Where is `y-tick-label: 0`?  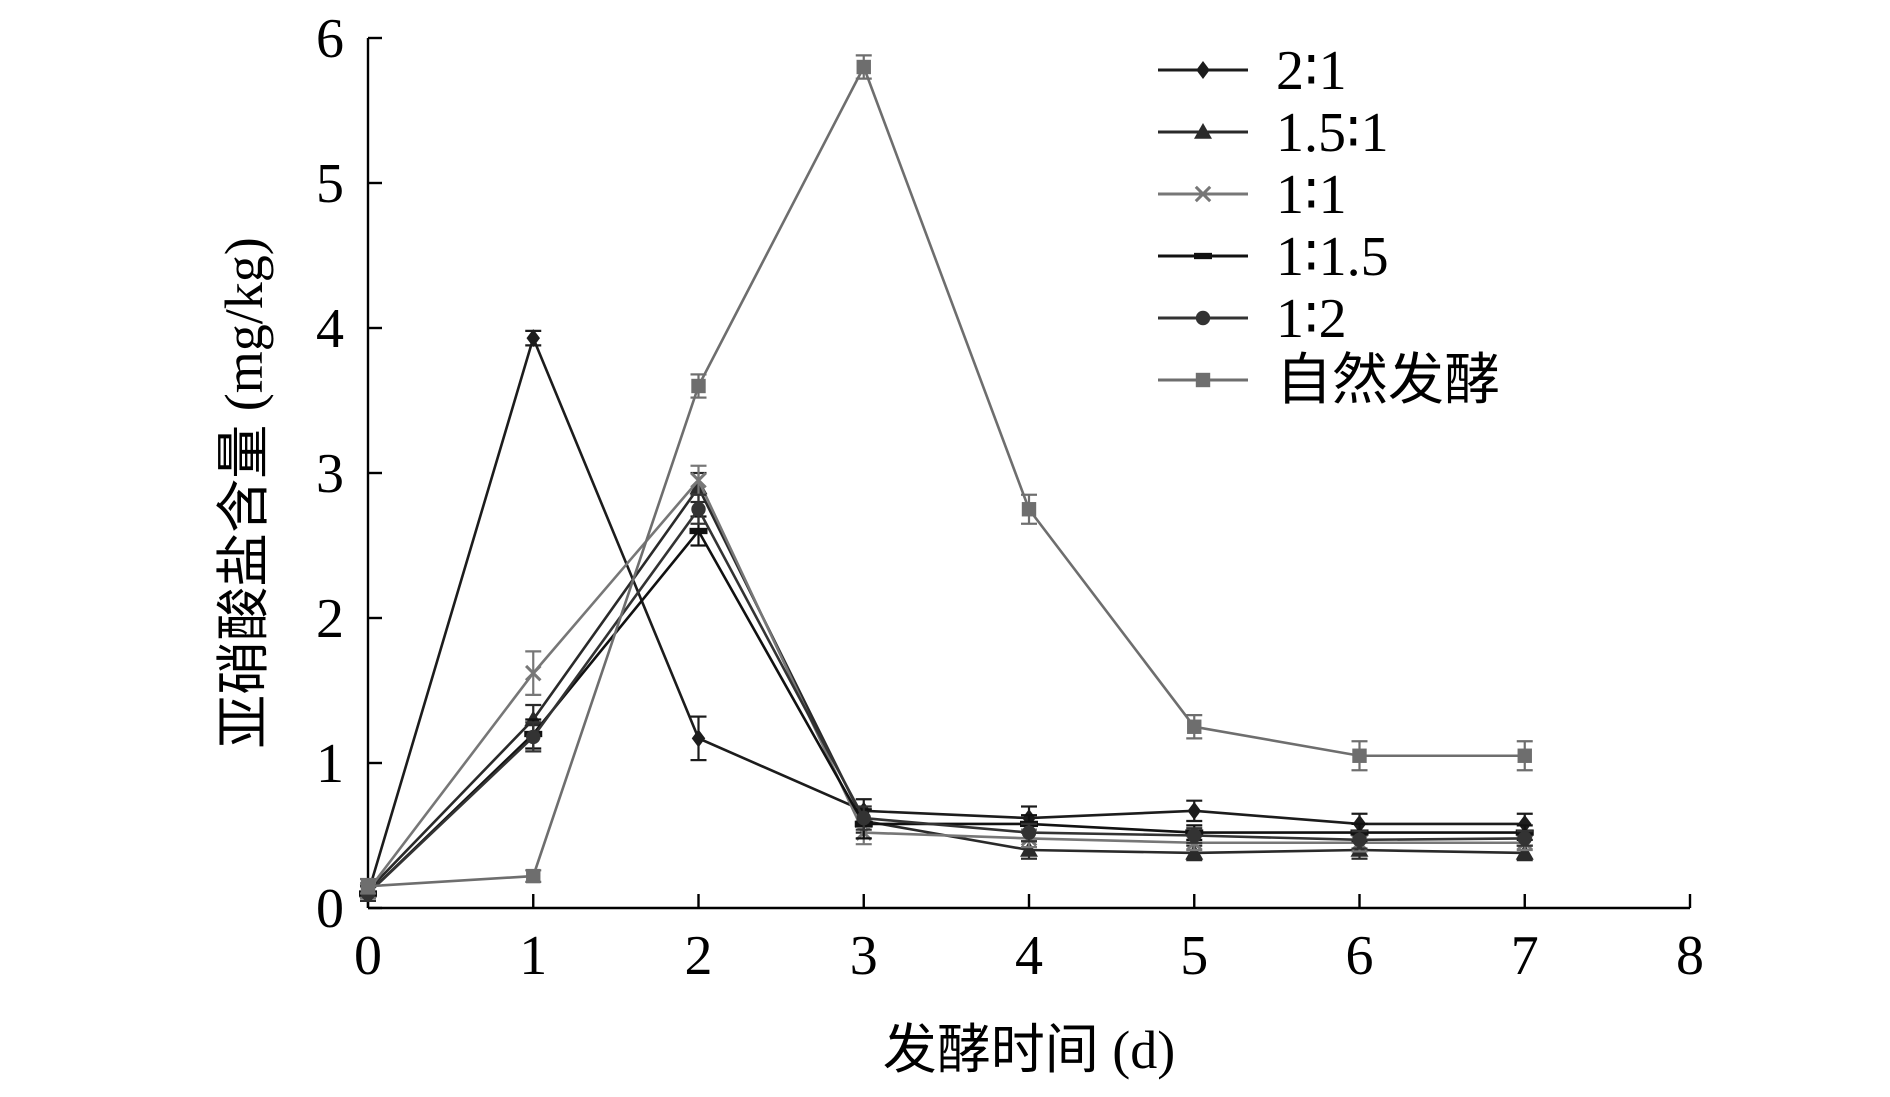
y-tick-label: 0 is located at coordinates (330, 909).